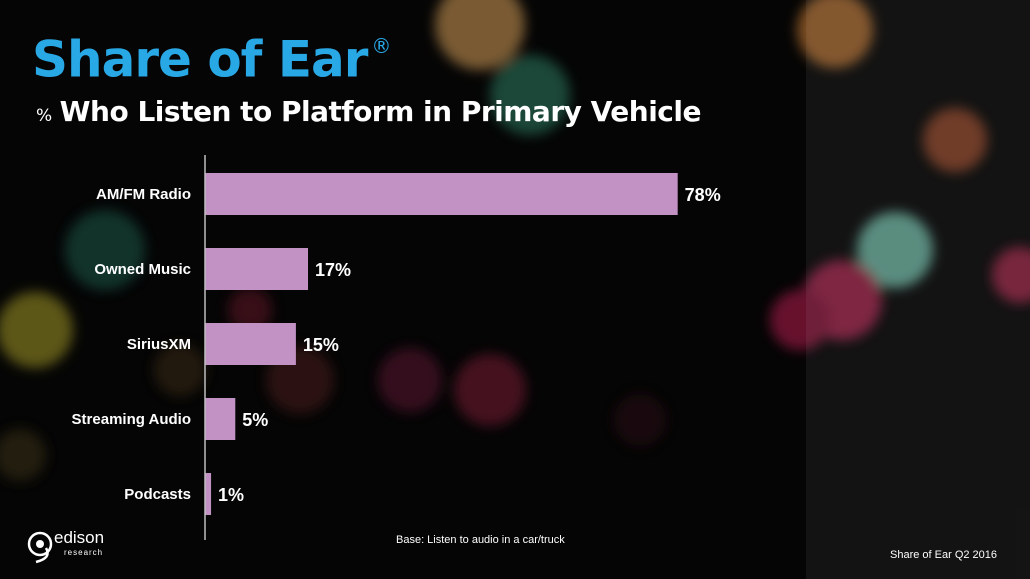 The image size is (1030, 579). What do you see at coordinates (220, 419) in the screenshot?
I see `bar-streaming-audio` at bounding box center [220, 419].